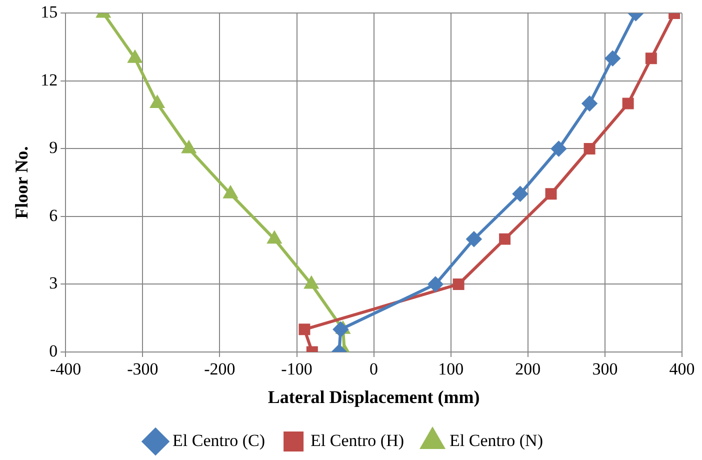 The width and height of the screenshot is (702, 460). Describe the element at coordinates (374, 369) in the screenshot. I see `x-tick-label: 0` at that location.